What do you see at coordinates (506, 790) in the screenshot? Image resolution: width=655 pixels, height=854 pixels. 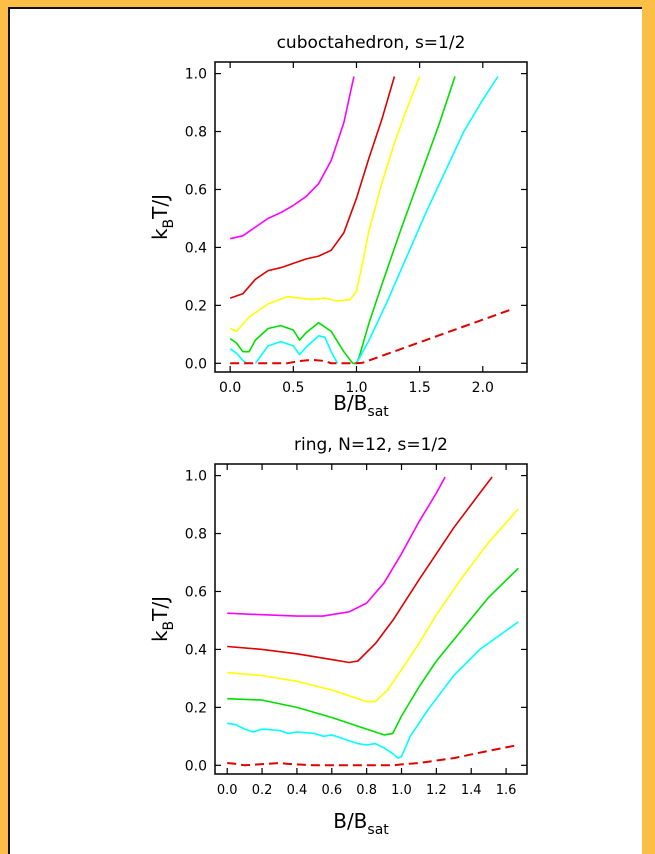 I see `x-tick-label: 1.6` at bounding box center [506, 790].